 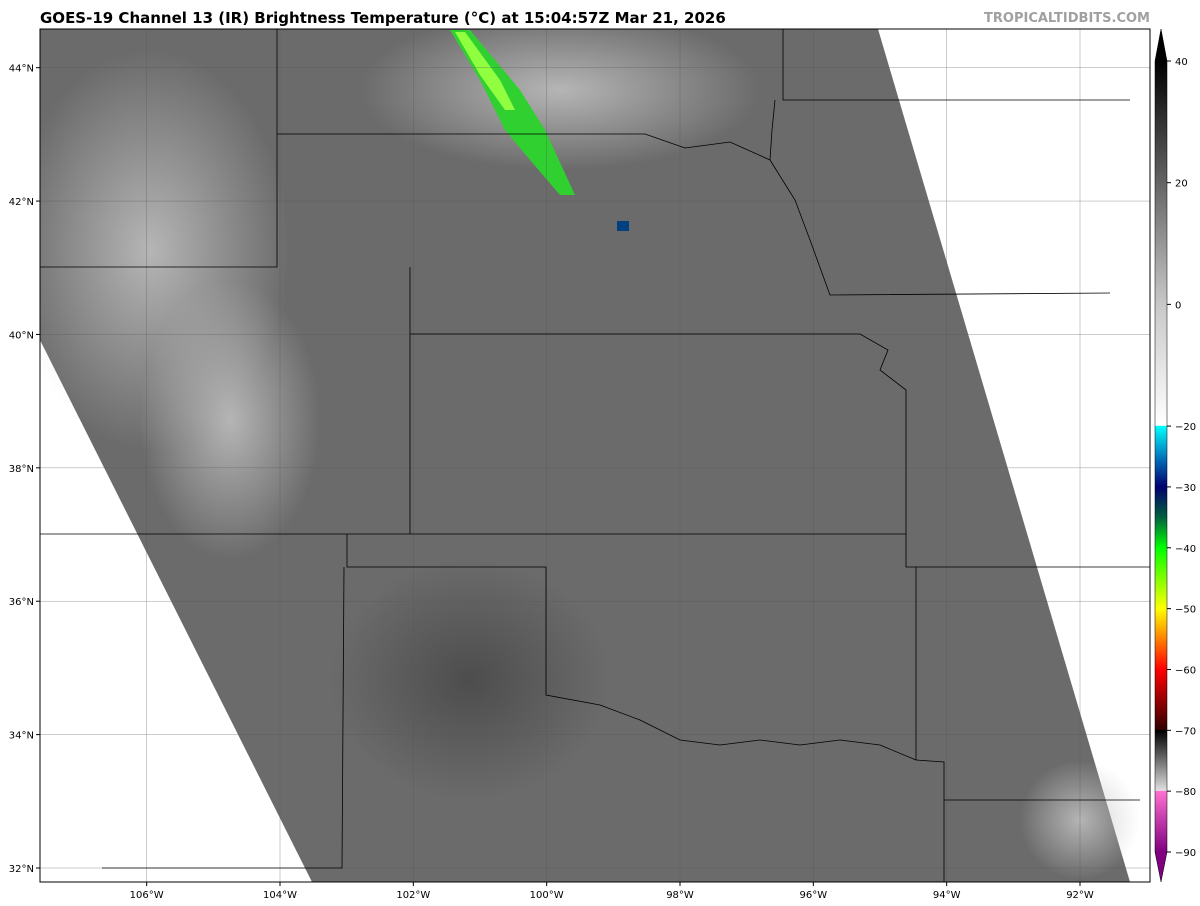 I want to click on latitude-ticks: 44°N 42°N 40°N 38°N 36°N 34°N 32°N, so click(x=24, y=469).